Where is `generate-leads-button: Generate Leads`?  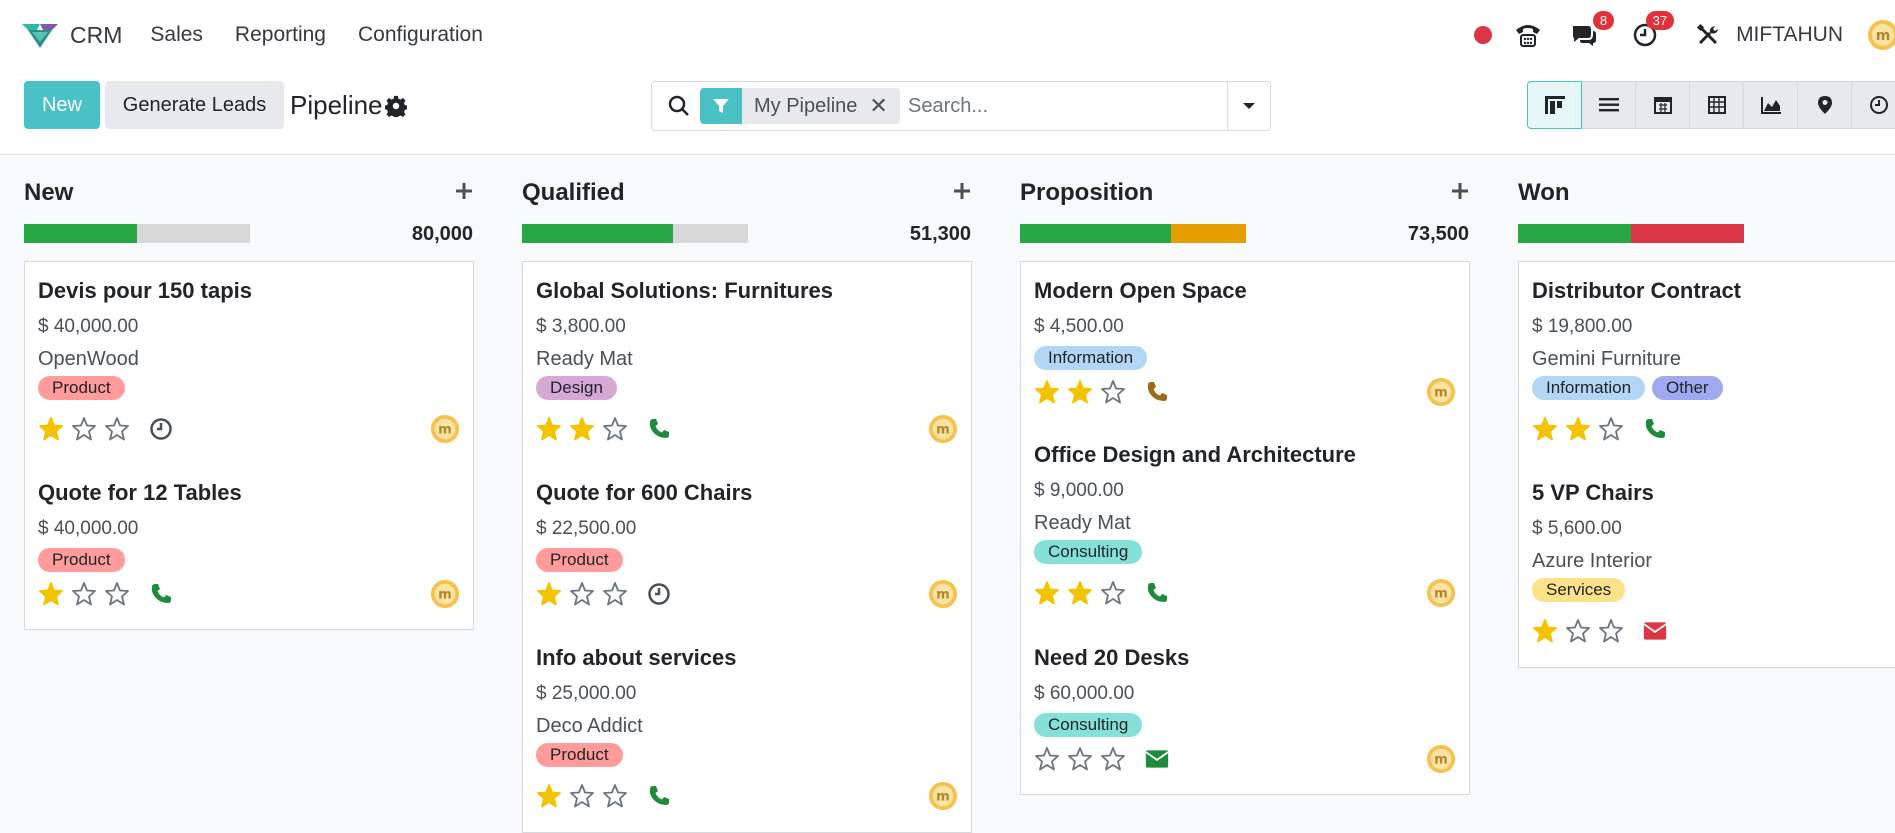 generate-leads-button: Generate Leads is located at coordinates (194, 105).